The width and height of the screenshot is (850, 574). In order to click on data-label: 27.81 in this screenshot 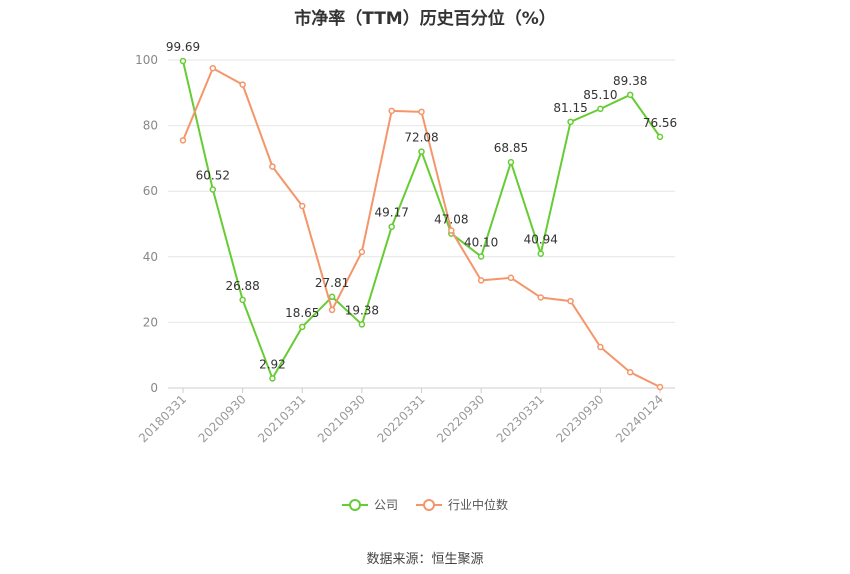, I will do `click(332, 283)`.